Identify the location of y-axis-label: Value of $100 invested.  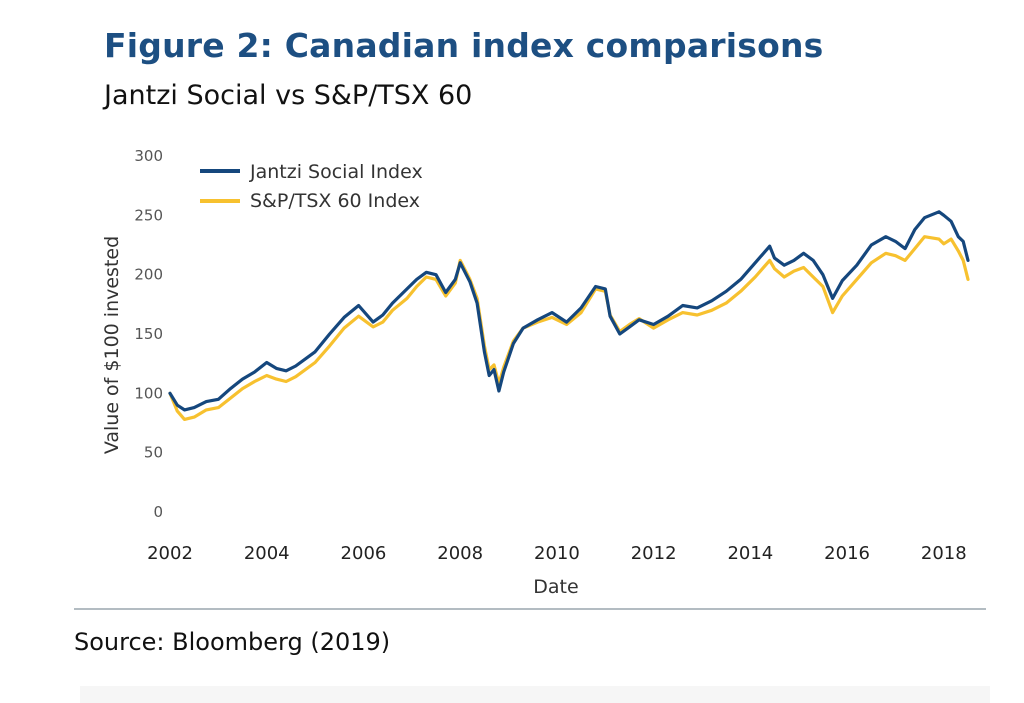
(112, 345).